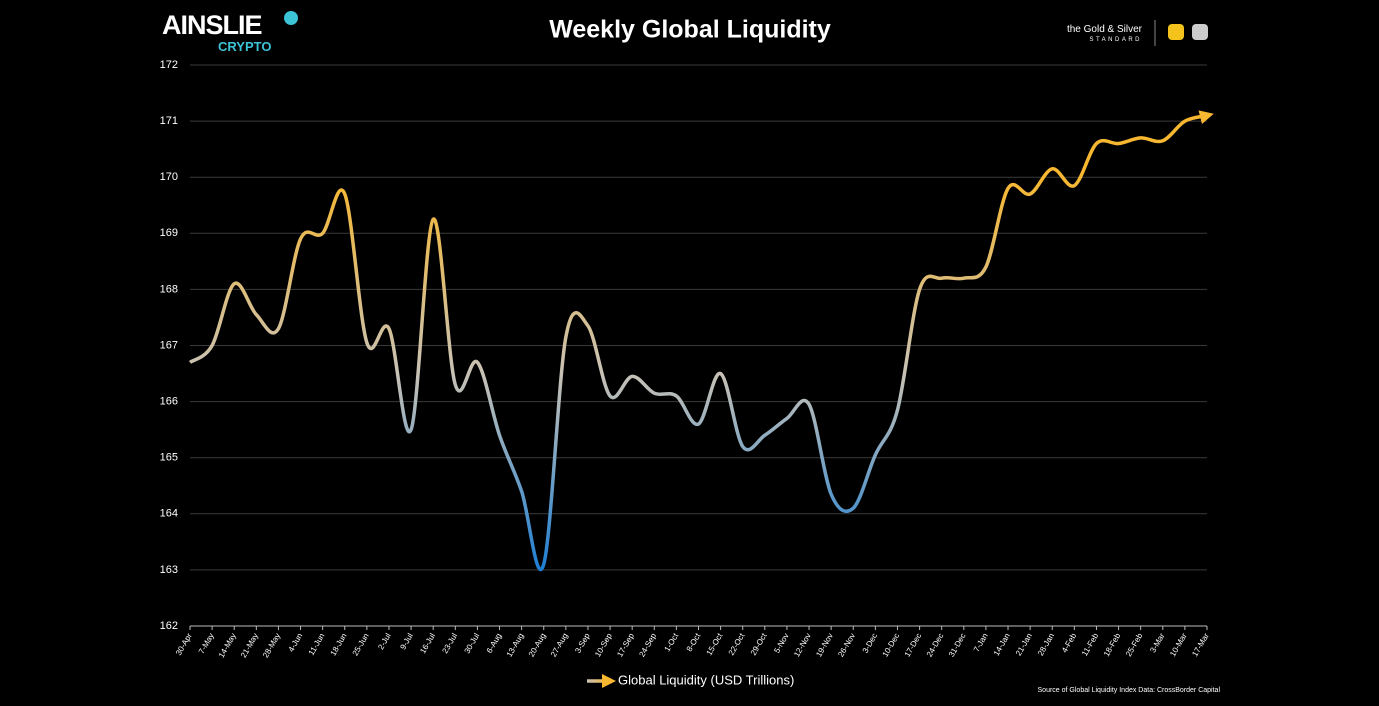  Describe the element at coordinates (169, 121) in the screenshot. I see `y-tick-label: 171` at that location.